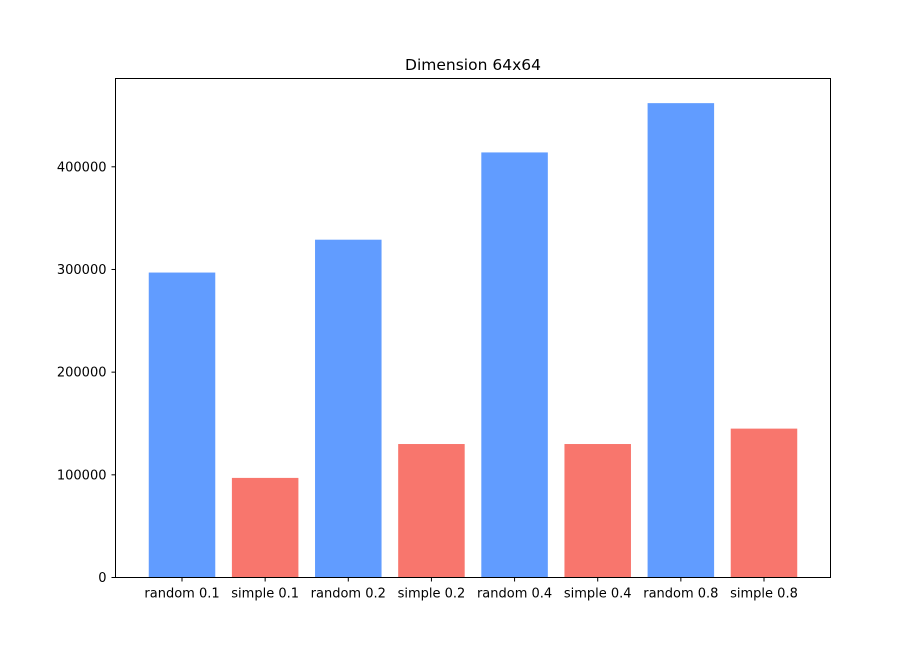  Describe the element at coordinates (82, 270) in the screenshot. I see `y-tick-label: 300000` at that location.